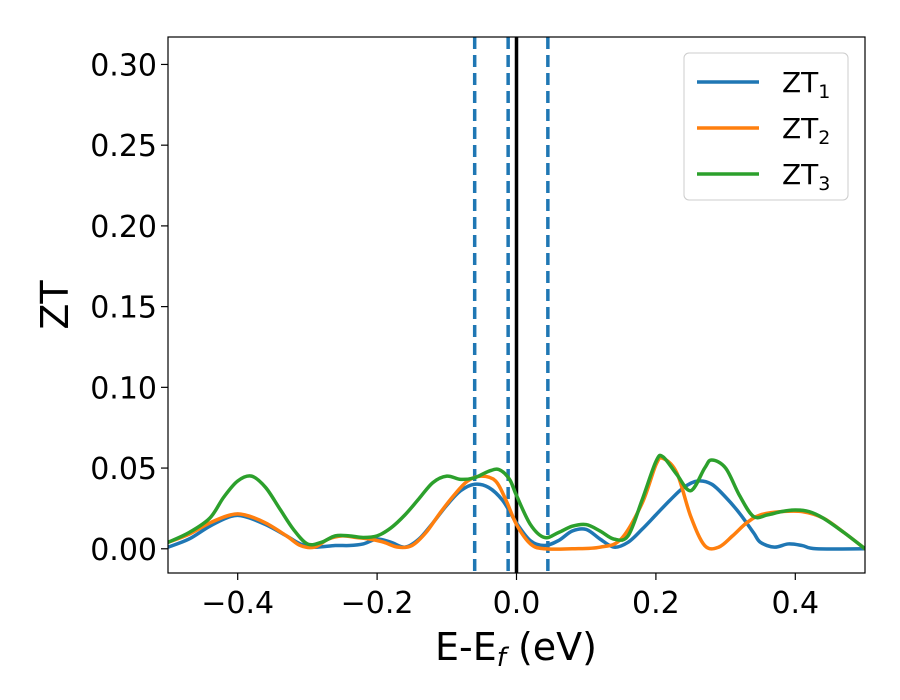 The width and height of the screenshot is (900, 700). I want to click on x-axis-label: E-Ef (eV), so click(516, 649).